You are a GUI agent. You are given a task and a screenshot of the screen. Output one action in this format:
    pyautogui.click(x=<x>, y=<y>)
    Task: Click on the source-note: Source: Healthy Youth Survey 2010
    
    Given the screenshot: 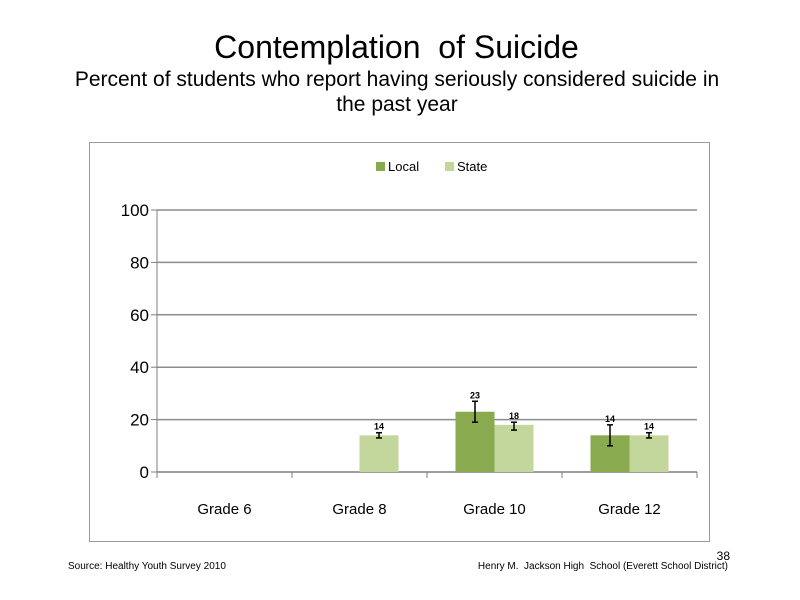 What is the action you would take?
    pyautogui.click(x=147, y=566)
    